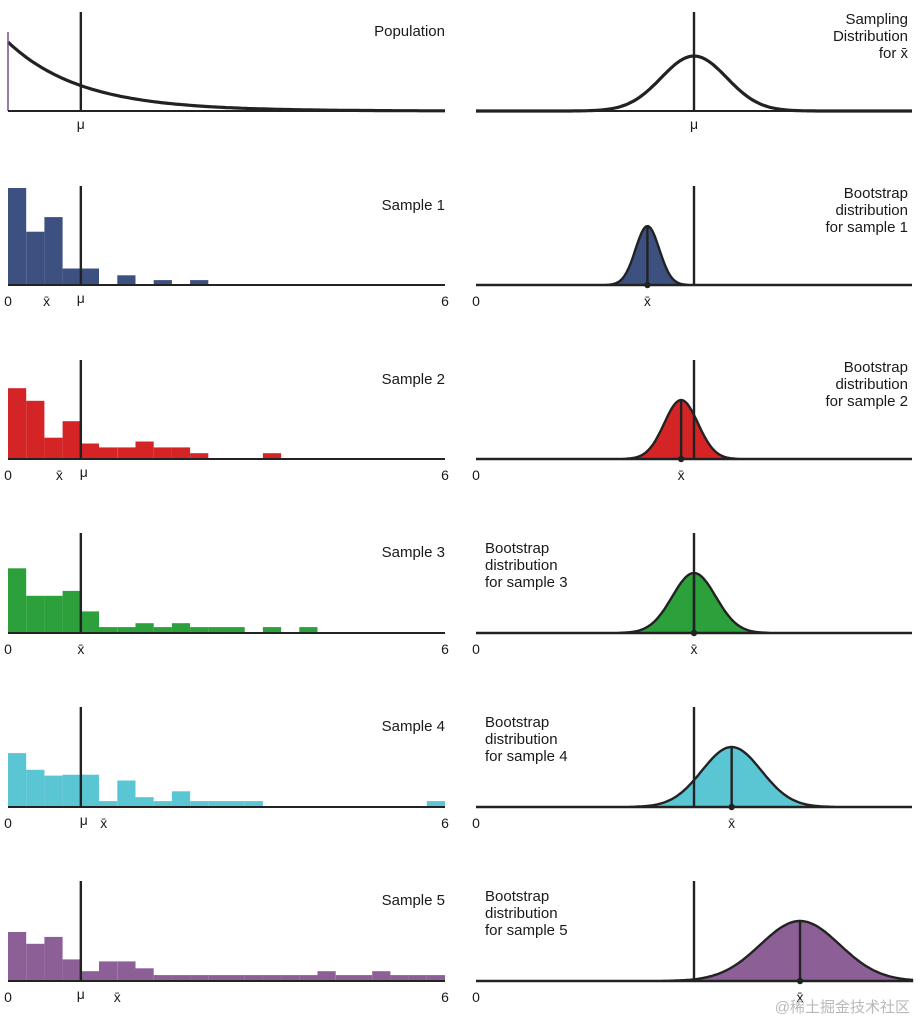  I want to click on watermark: @稀土掘金技术社区, so click(842, 1007).